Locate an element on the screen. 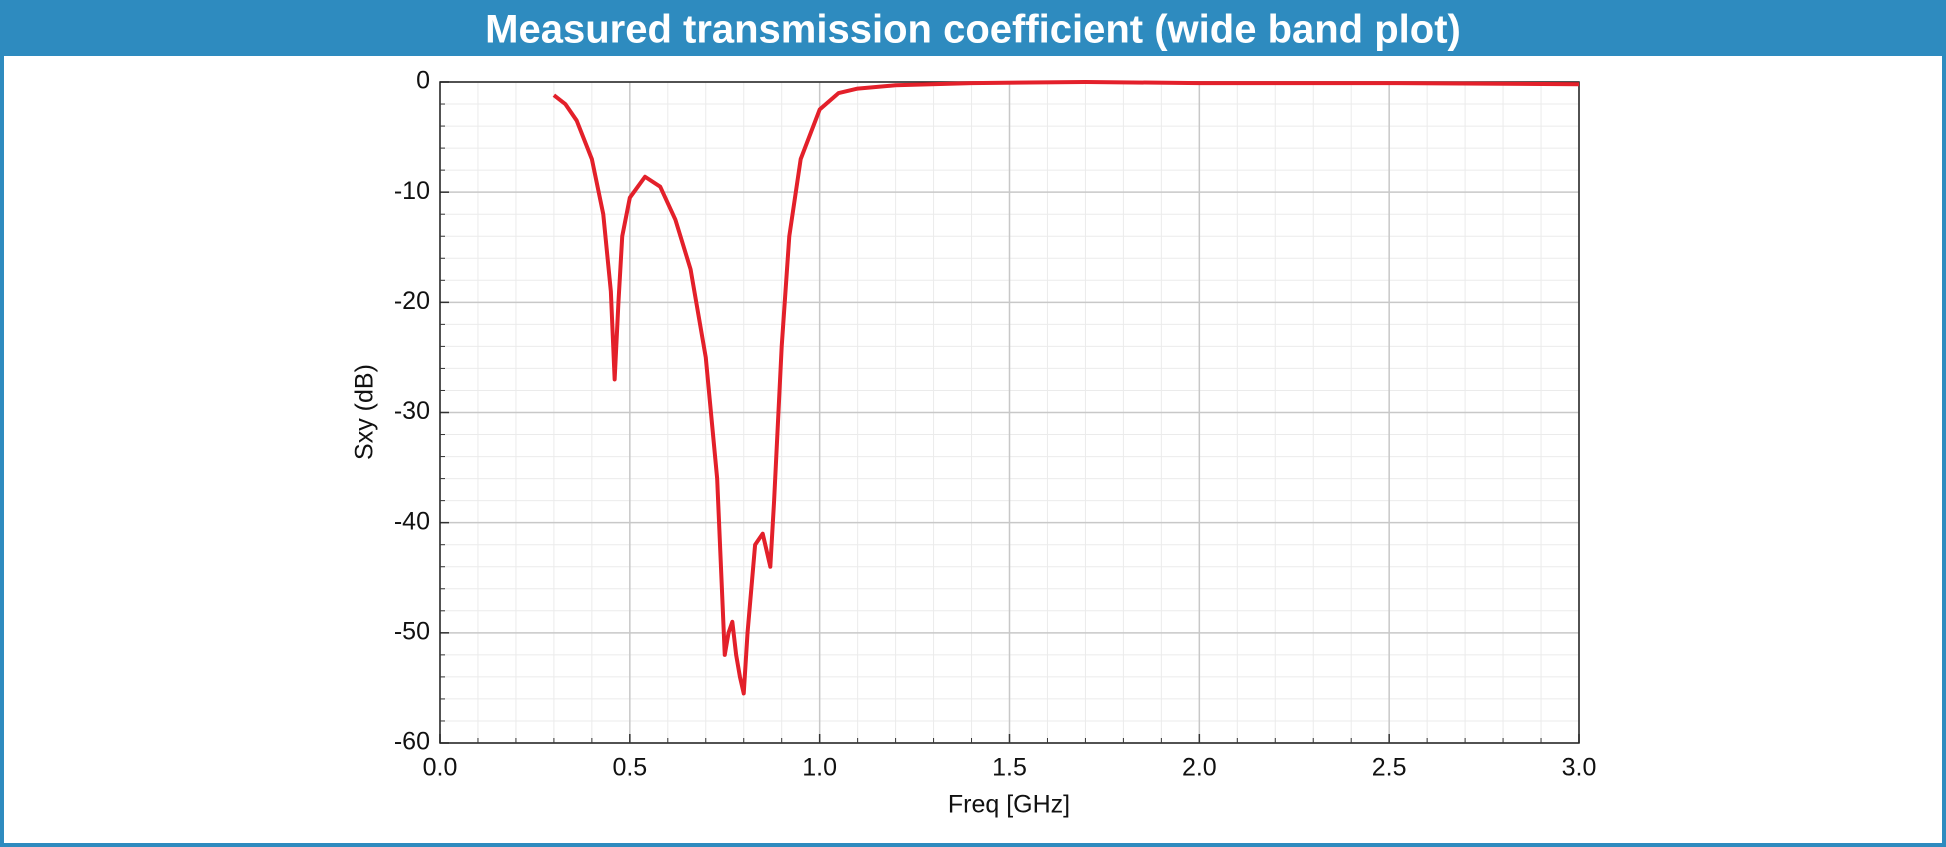  y-tick-label: -20 is located at coordinates (412, 301).